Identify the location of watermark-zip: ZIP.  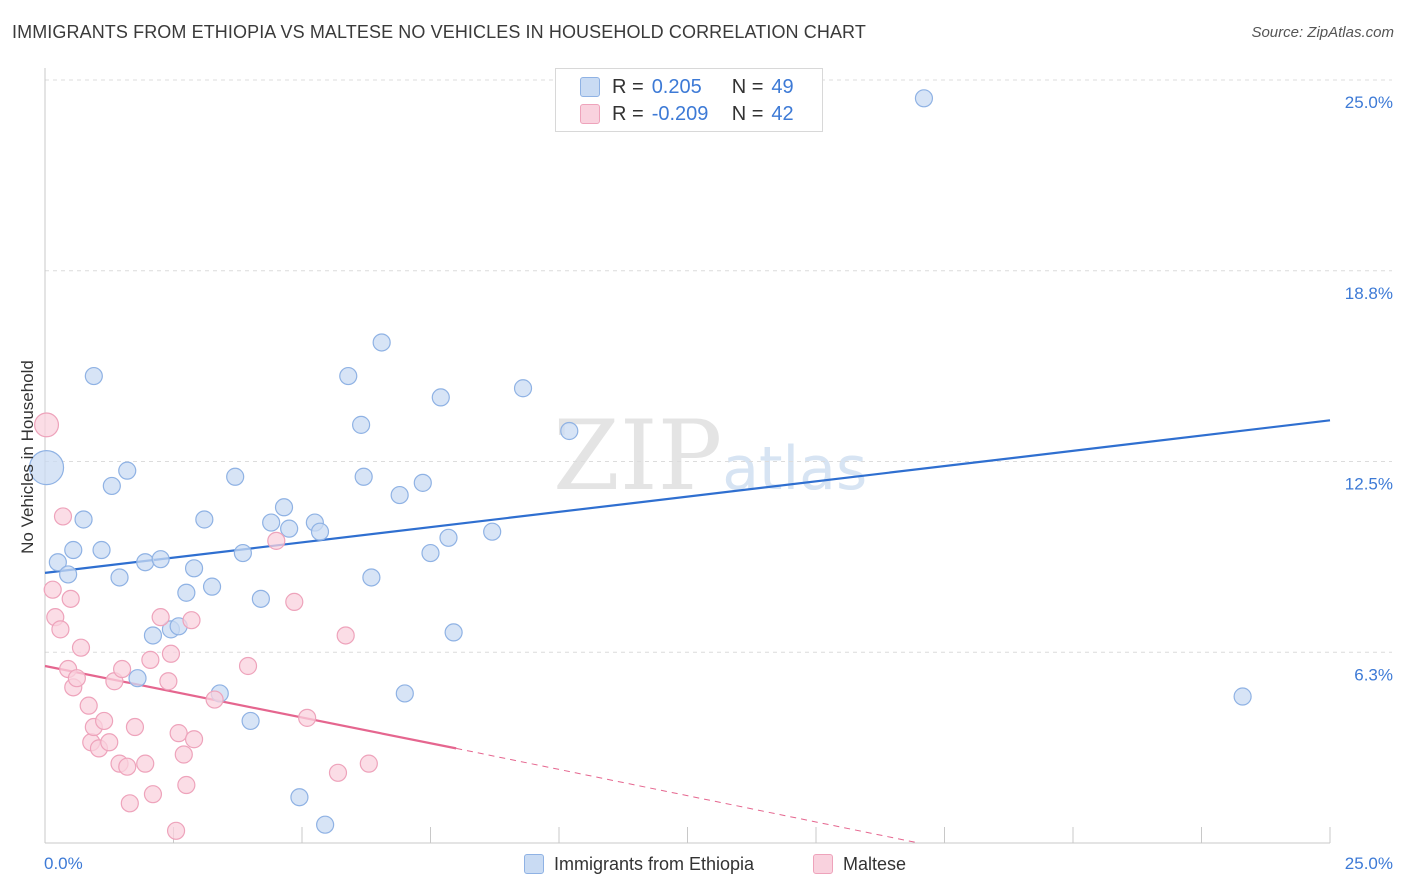
(638, 456).